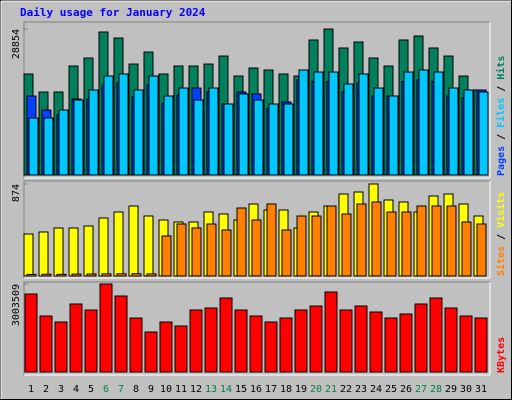  I want to click on x-tick-label: 24, so click(376, 389).